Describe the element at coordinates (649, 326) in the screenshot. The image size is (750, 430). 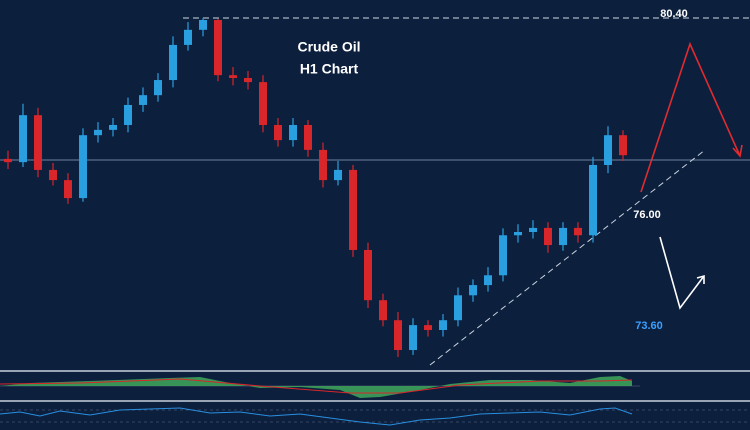
I see `level-label: 73.60` at that location.